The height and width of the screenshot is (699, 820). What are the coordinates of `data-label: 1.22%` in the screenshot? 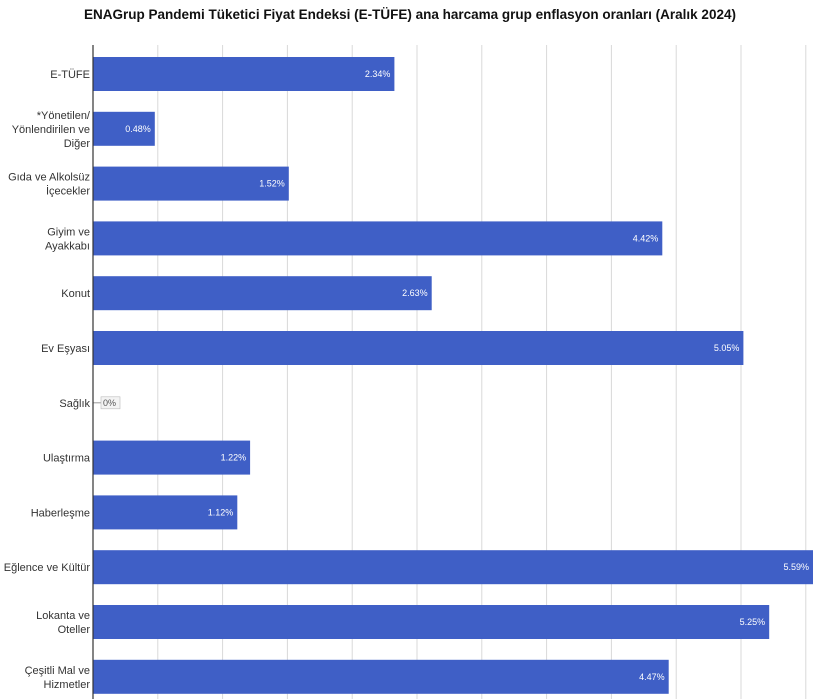 It's located at (234, 458).